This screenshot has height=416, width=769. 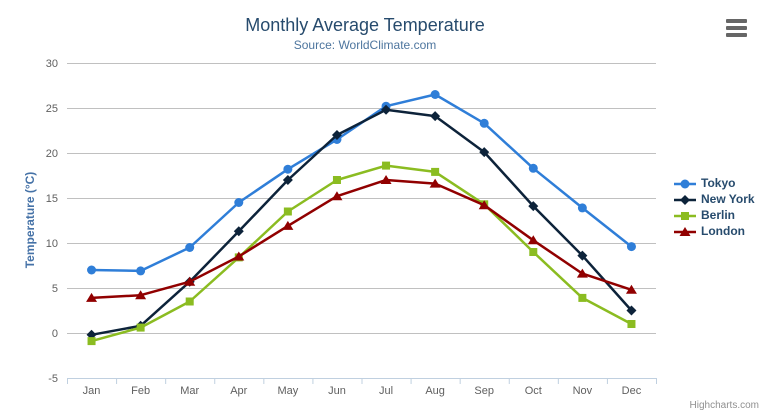 I want to click on y-axis-label: 20, so click(x=52, y=154).